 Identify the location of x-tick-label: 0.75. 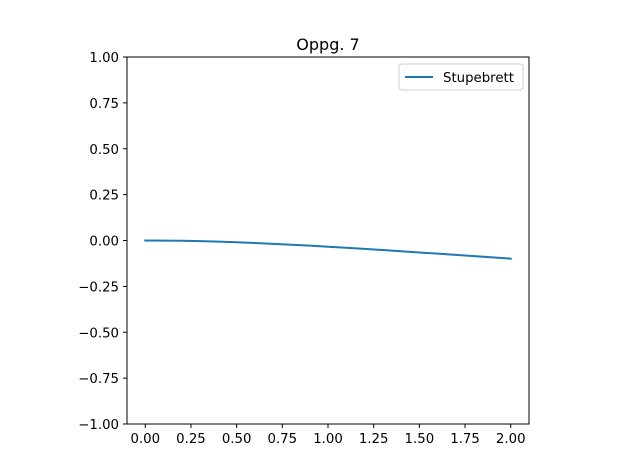
(283, 439).